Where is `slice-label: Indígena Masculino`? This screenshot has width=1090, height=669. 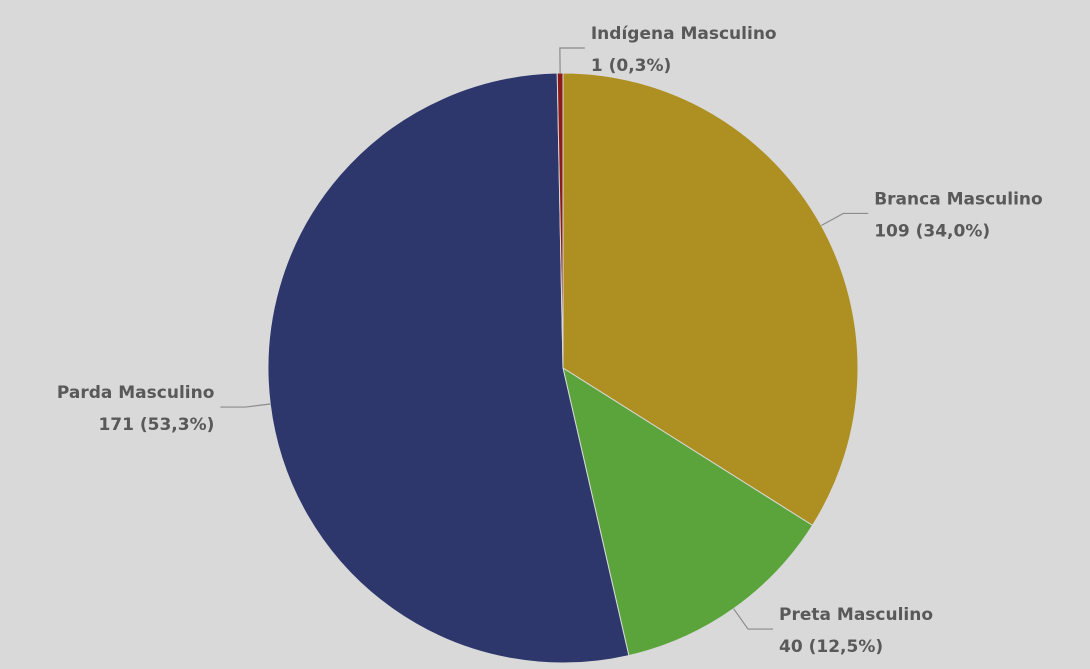
slice-label: Indígena Masculino is located at coordinates (684, 34).